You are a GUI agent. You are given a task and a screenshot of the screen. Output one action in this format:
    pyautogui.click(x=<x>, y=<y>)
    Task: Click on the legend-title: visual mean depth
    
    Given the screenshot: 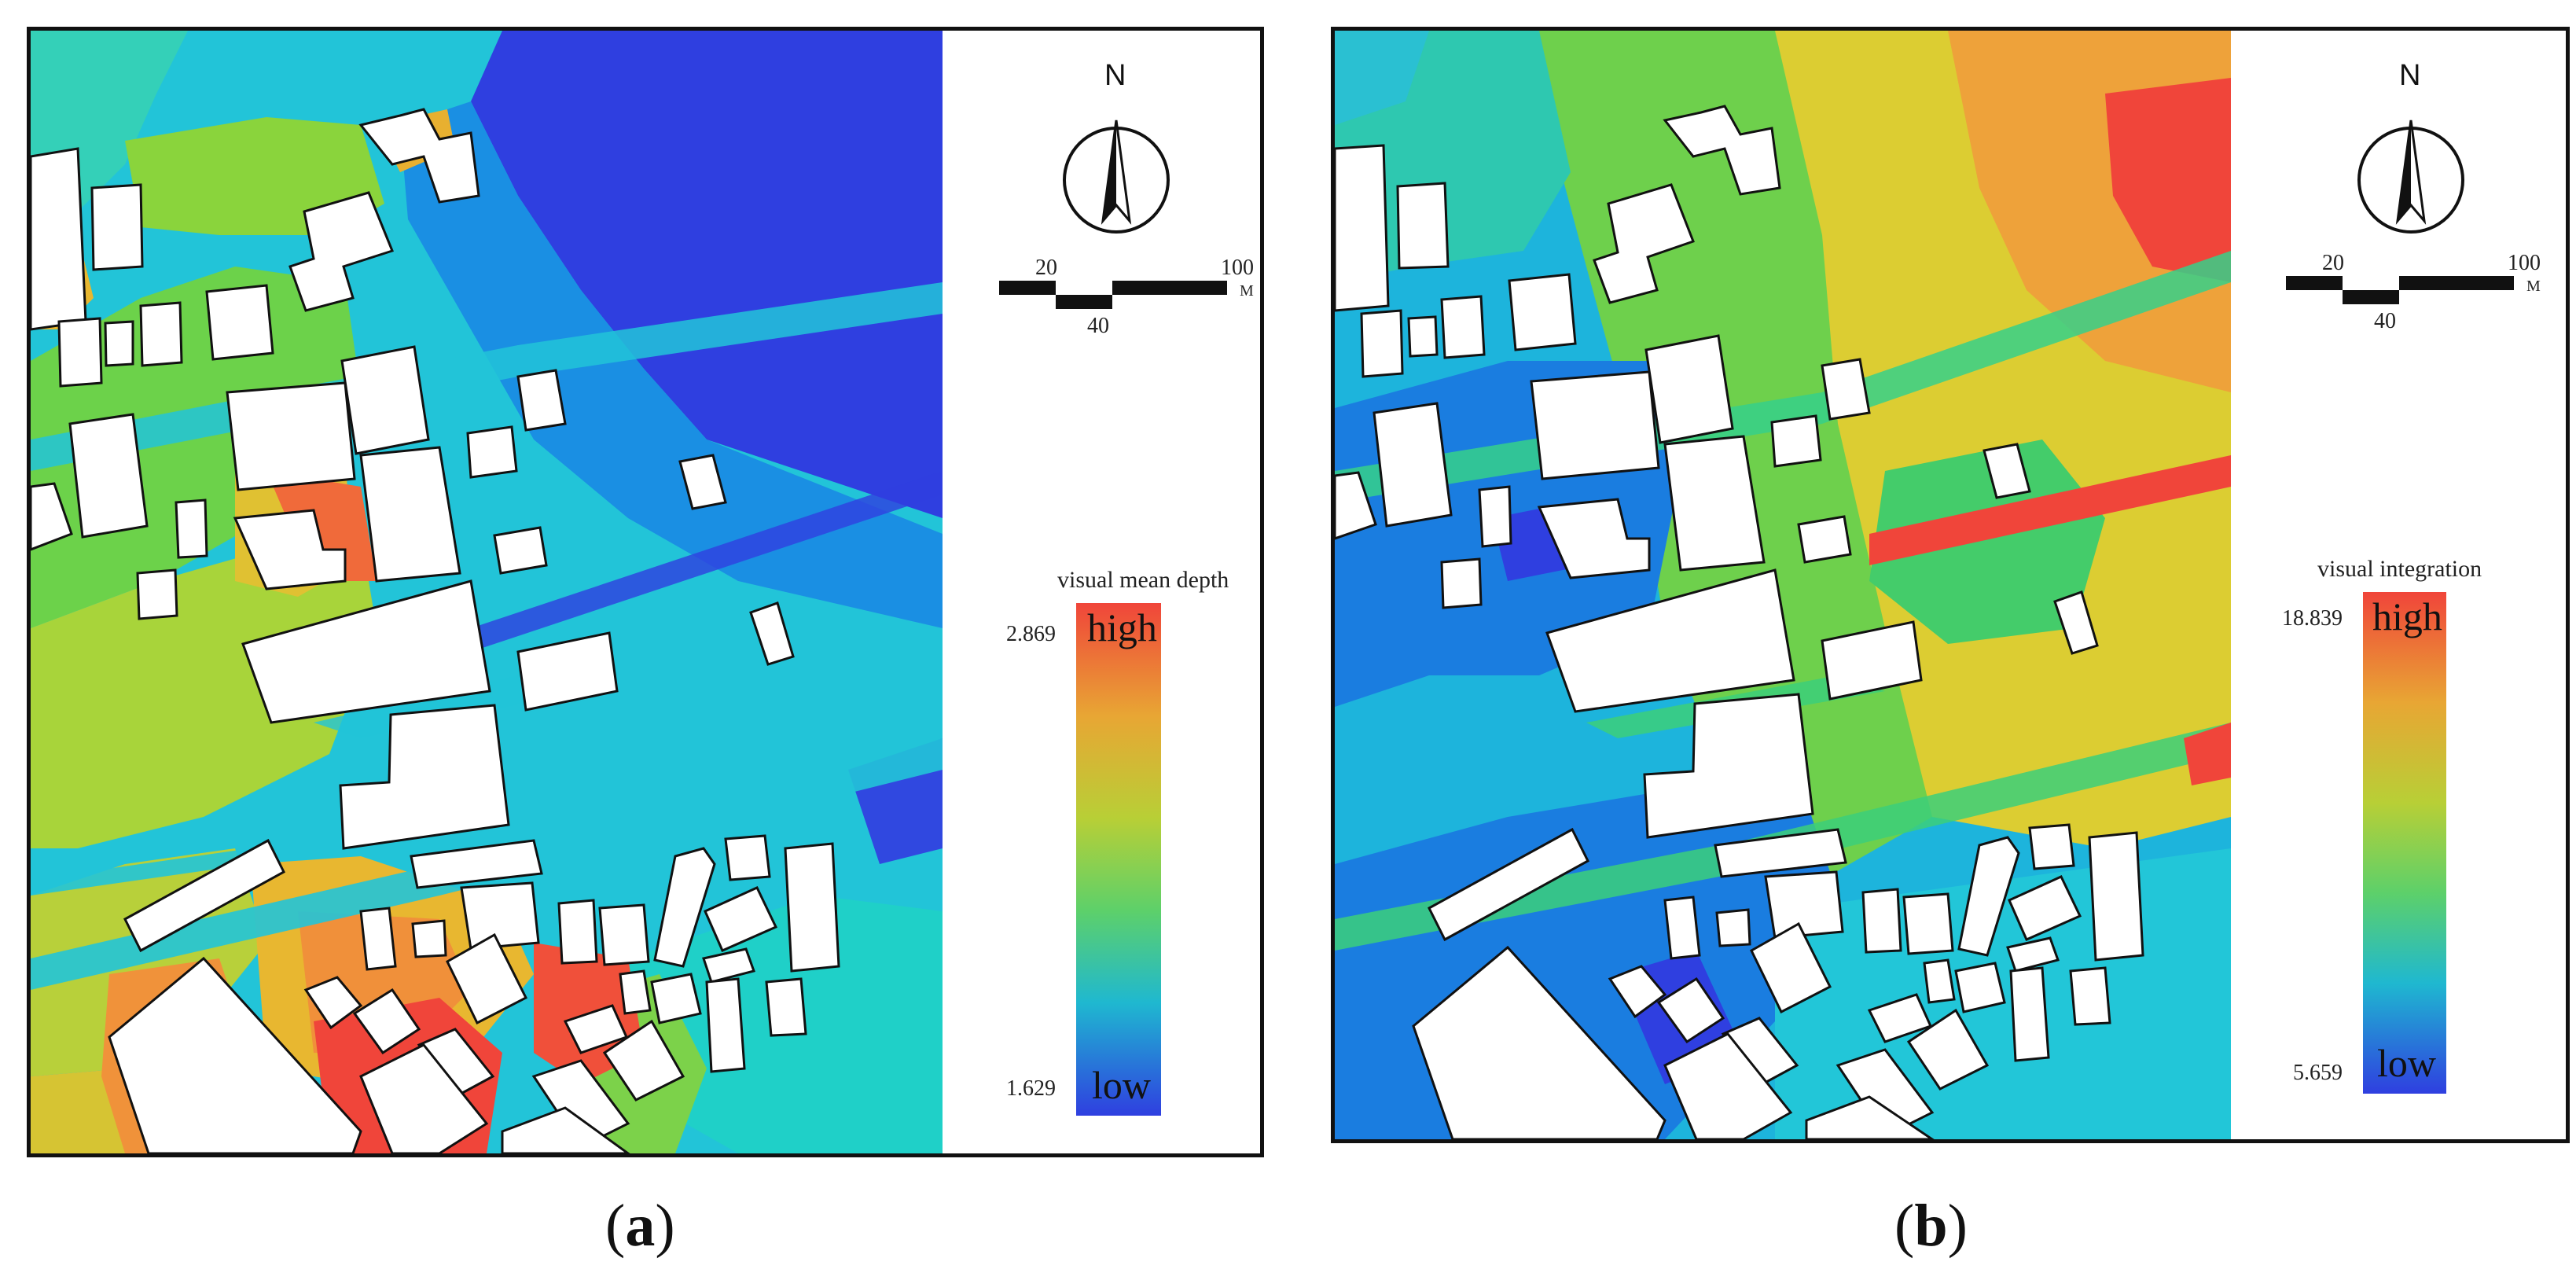 What is the action you would take?
    pyautogui.click(x=1143, y=580)
    